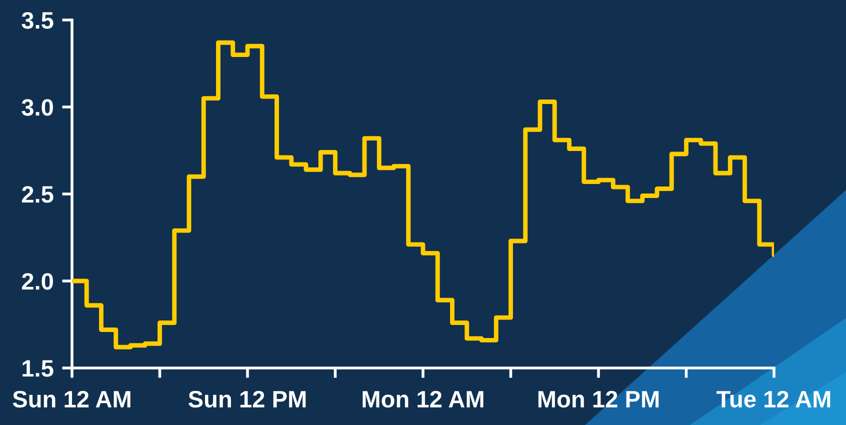 Image resolution: width=846 pixels, height=425 pixels. I want to click on y-tick-label: 3.0, so click(37, 107).